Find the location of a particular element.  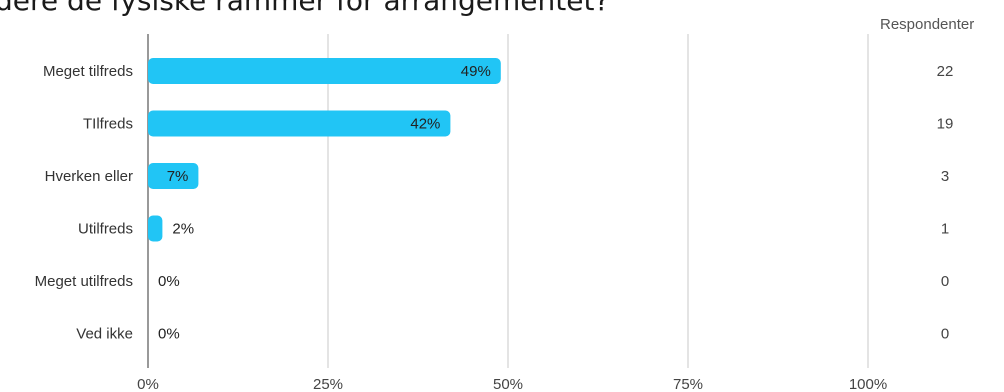

x-tick-label: 75% is located at coordinates (688, 384).